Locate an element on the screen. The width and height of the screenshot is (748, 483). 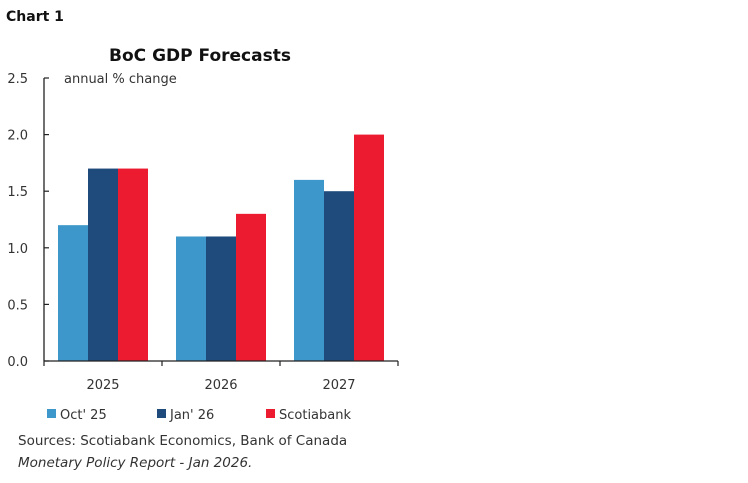
y-tick-label: 0.0 is located at coordinates (17, 362).